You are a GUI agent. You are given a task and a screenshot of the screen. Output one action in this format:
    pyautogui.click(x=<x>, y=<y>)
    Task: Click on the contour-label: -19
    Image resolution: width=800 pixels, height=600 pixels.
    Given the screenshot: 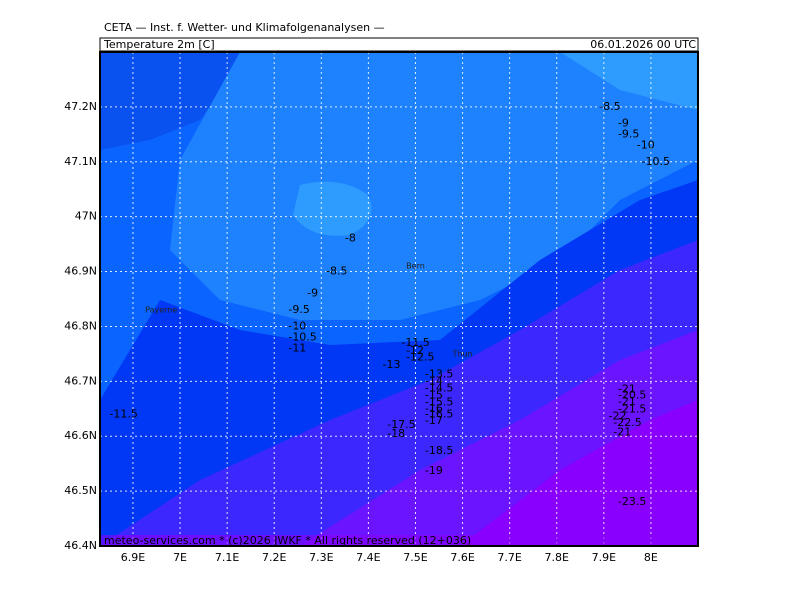 What is the action you would take?
    pyautogui.click(x=434, y=470)
    